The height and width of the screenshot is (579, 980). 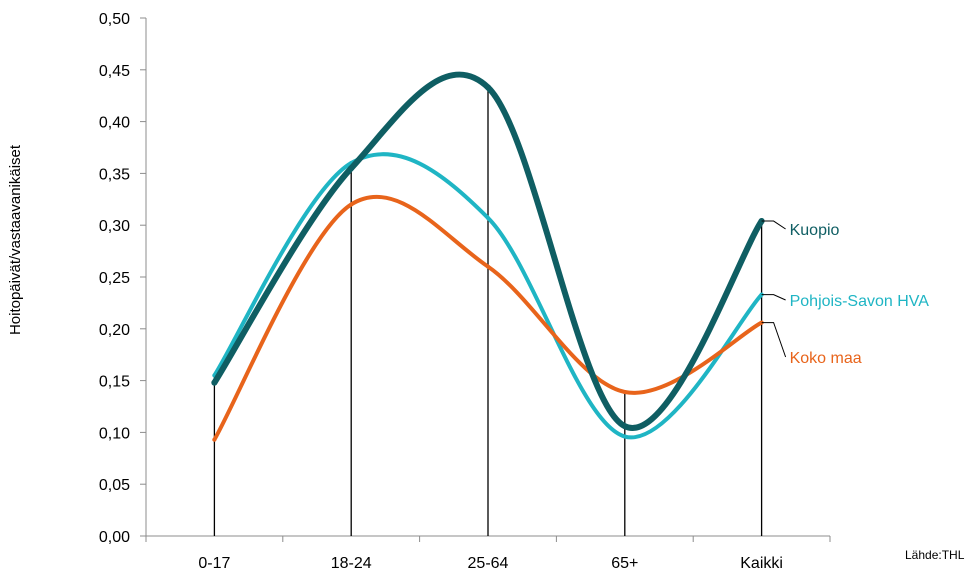 I want to click on y-axis-label: Hoitopäivät/vastaavanikäiset, so click(x=15, y=239).